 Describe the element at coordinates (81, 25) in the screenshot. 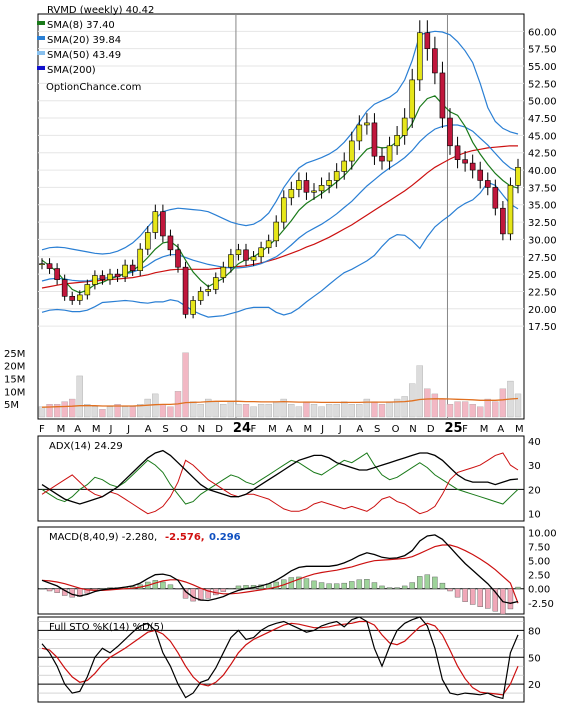

I see `legend-label: SMA(8) 37.40` at that location.